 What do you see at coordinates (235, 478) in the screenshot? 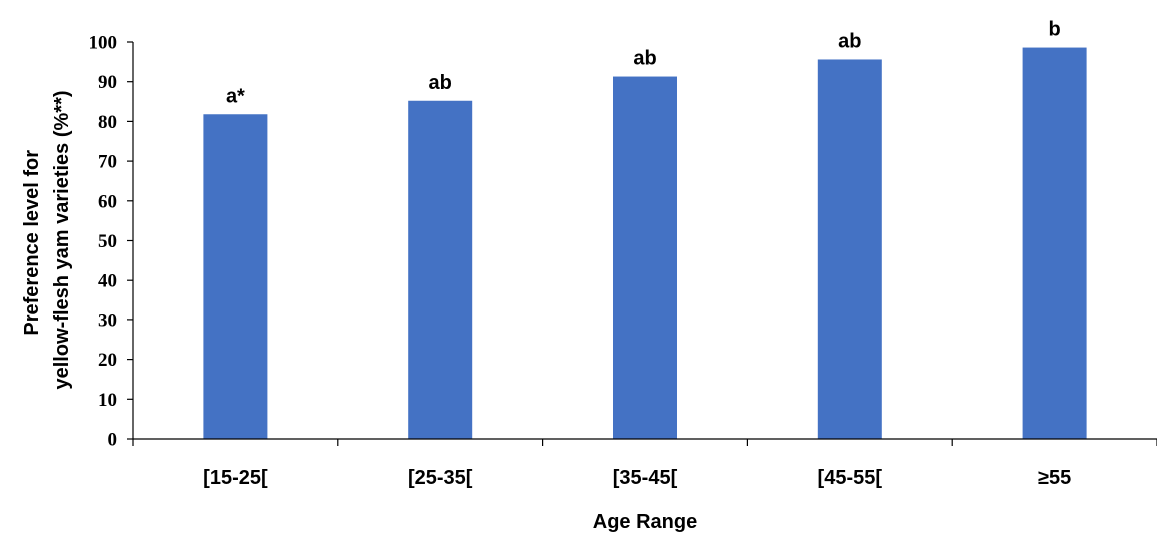
I see `x-tick-label: [15-25[` at bounding box center [235, 478].